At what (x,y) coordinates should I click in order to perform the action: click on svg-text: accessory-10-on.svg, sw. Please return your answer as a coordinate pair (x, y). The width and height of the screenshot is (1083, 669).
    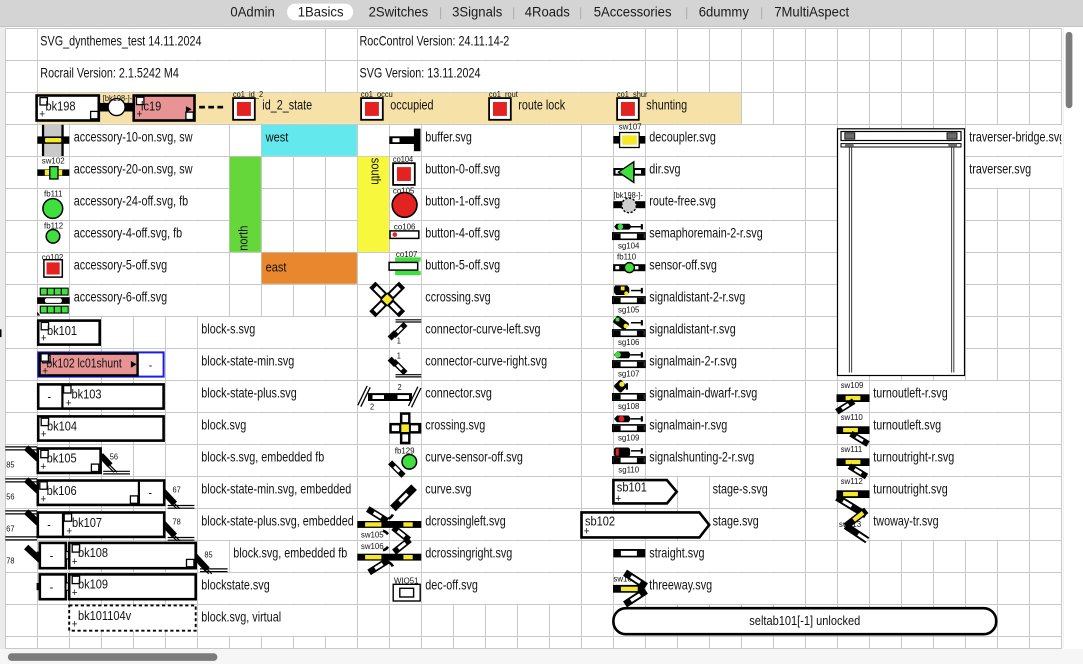
    Looking at the image, I should click on (133, 136).